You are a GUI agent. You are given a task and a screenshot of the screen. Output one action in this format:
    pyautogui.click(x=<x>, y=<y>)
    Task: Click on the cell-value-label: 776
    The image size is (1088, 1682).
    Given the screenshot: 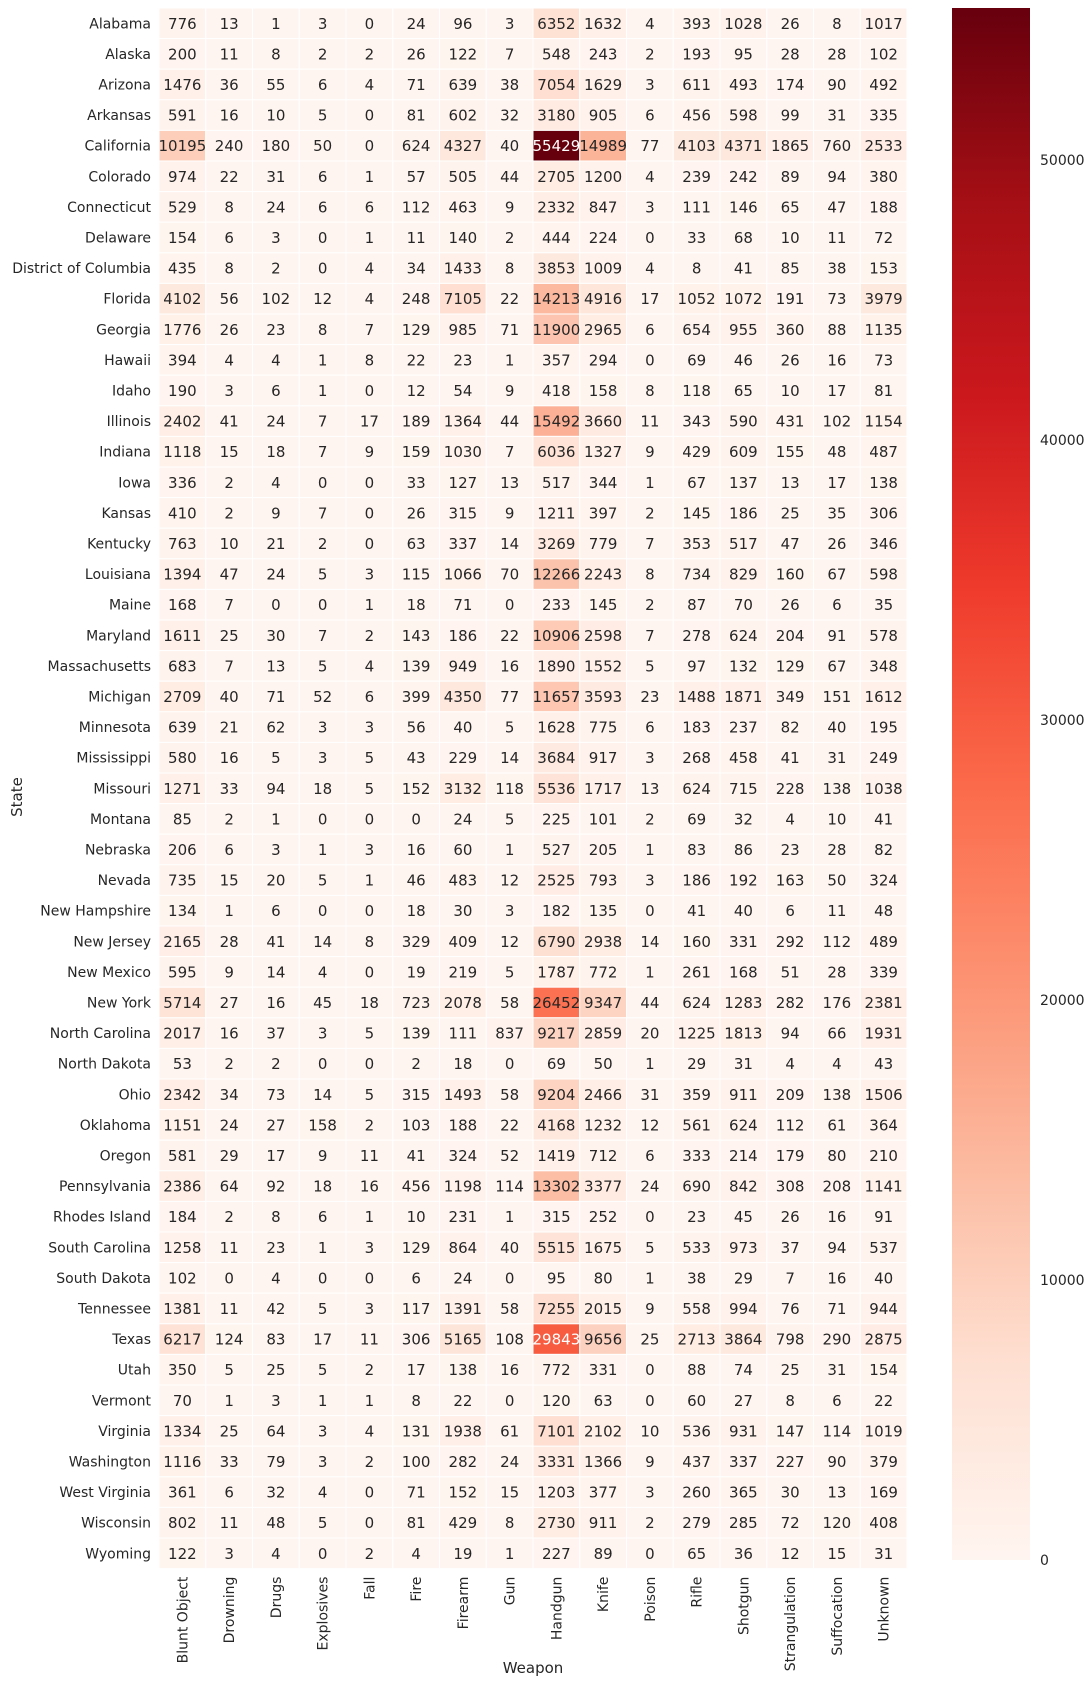 What is the action you would take?
    pyautogui.click(x=182, y=24)
    